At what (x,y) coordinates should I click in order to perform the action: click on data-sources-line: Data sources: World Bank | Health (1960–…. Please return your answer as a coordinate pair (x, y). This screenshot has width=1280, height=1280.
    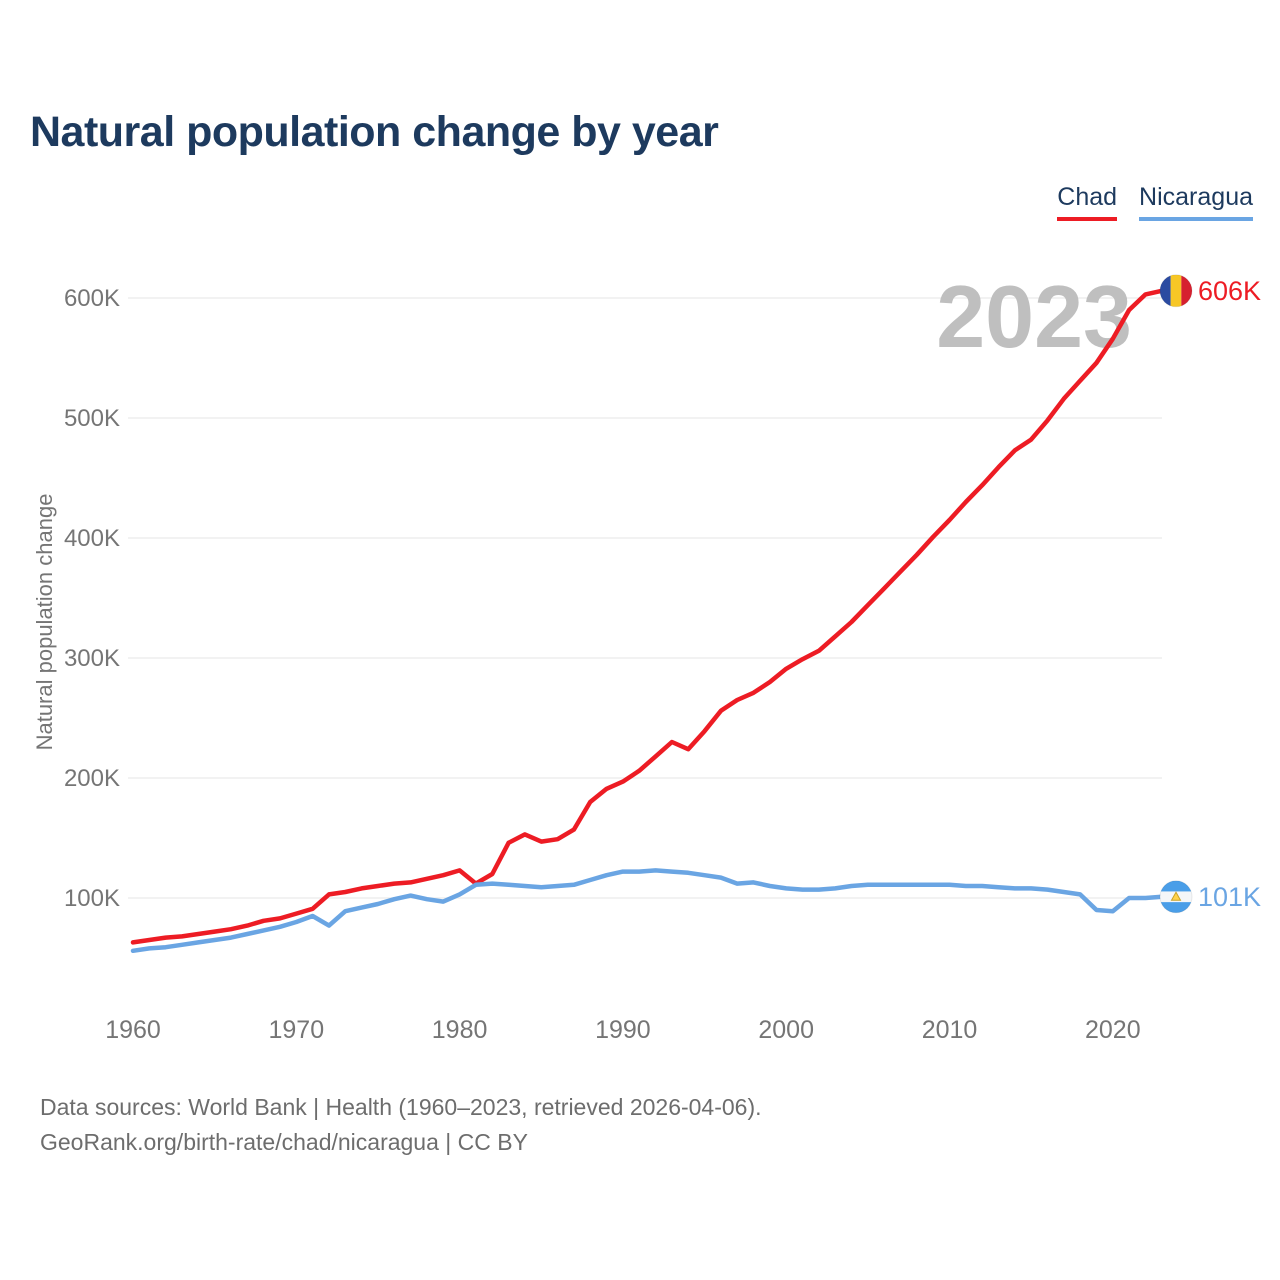
    Looking at the image, I should click on (401, 1107).